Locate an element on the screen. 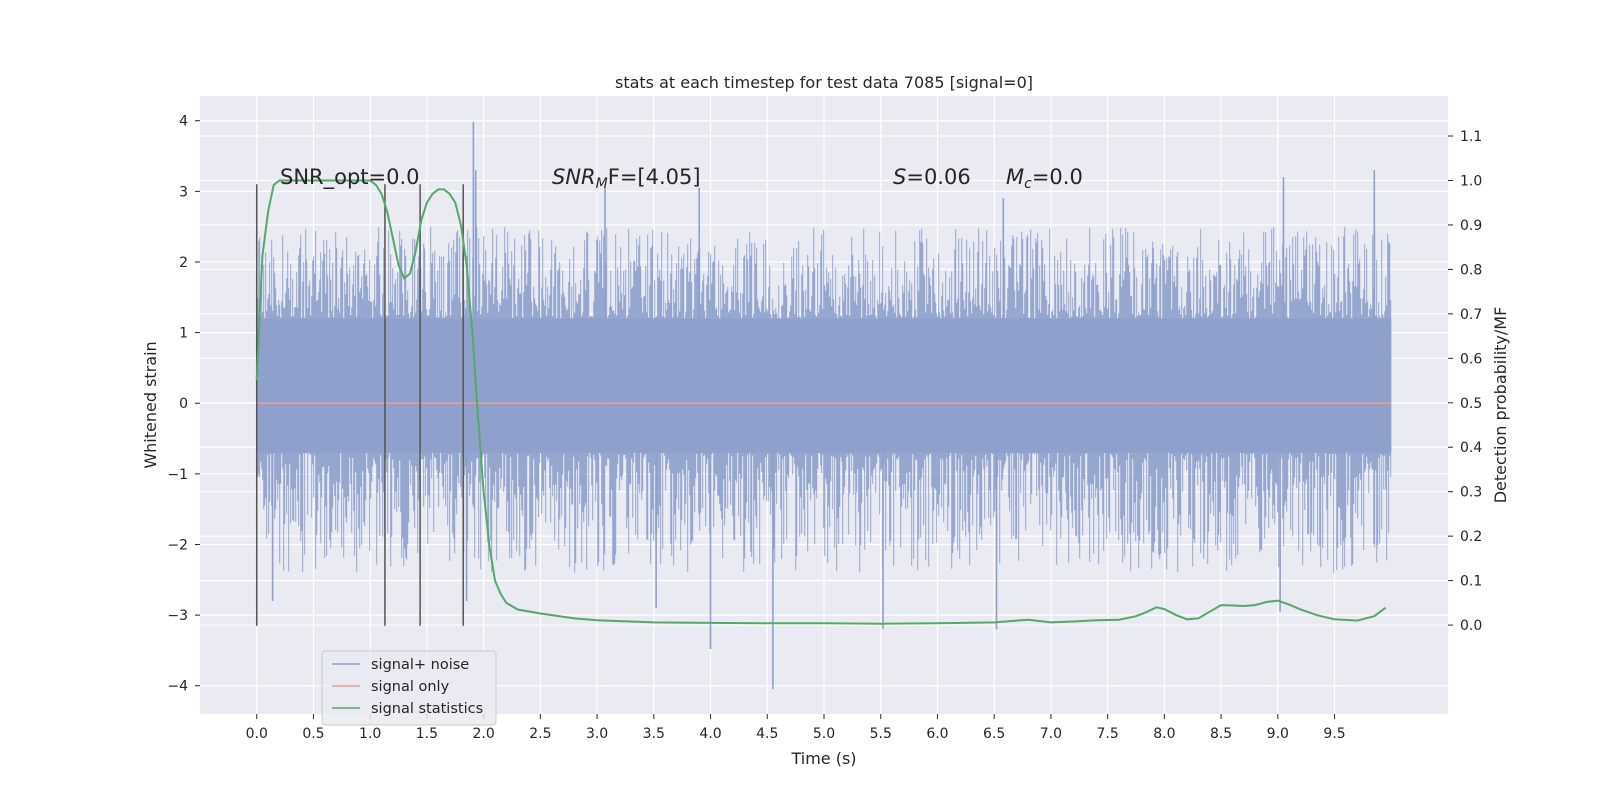 This screenshot has height=800, width=1600. y-tick-label: −1 is located at coordinates (177, 475).